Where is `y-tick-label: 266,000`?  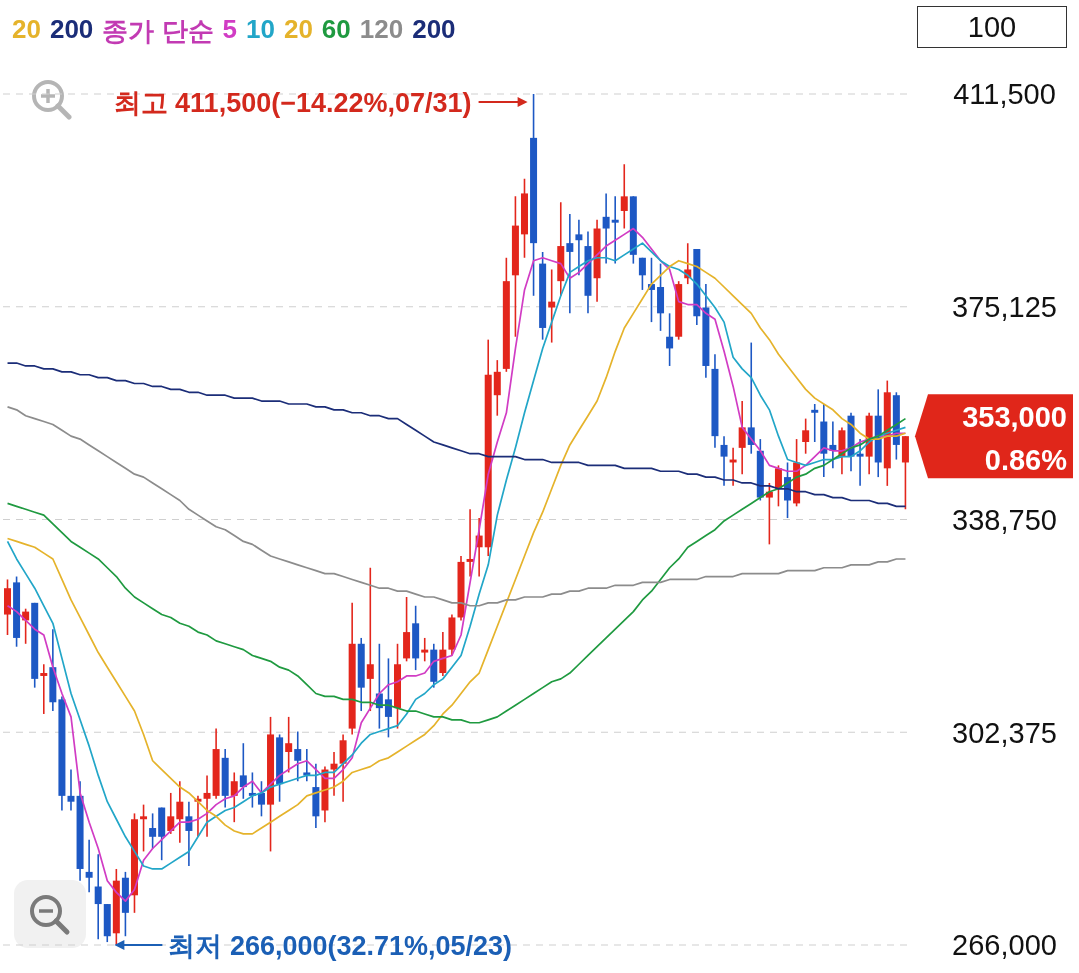
y-tick-label: 266,000 is located at coordinates (1004, 945).